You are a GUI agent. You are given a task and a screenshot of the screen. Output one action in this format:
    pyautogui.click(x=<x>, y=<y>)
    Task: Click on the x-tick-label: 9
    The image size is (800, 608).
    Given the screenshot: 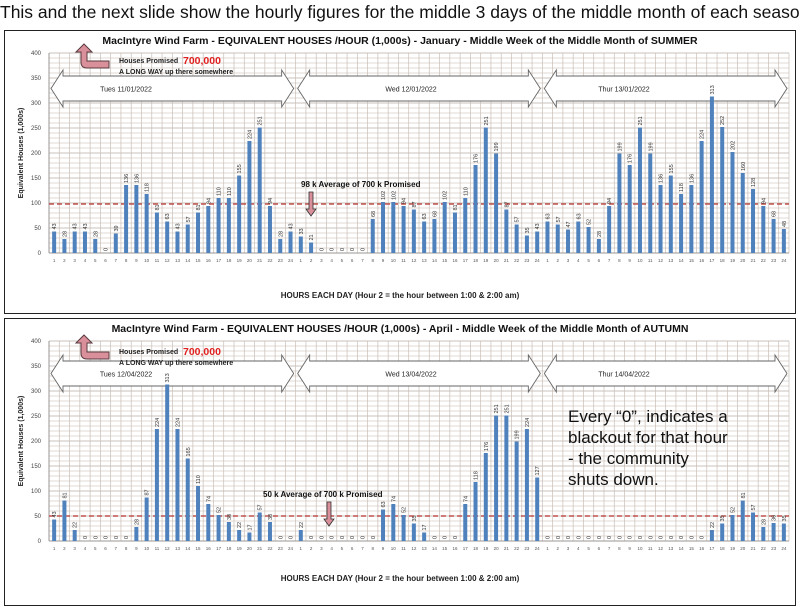 What is the action you would take?
    pyautogui.click(x=629, y=548)
    